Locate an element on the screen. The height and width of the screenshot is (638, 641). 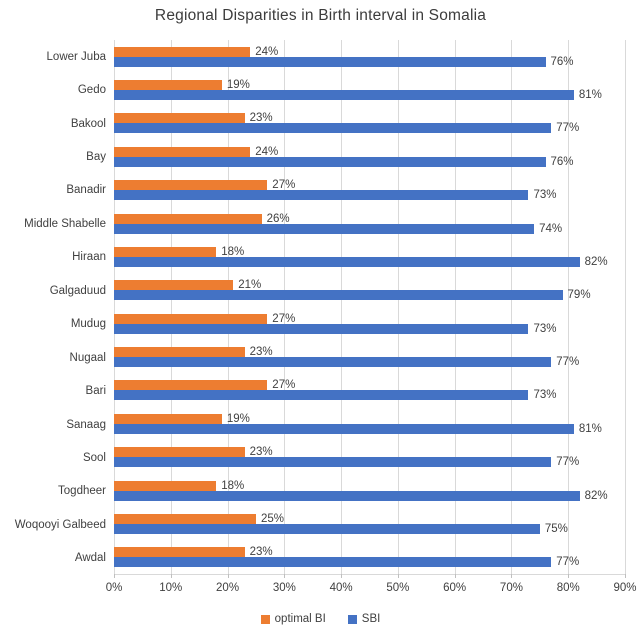
bar-optimal-bi-nugaal is located at coordinates (179, 352).